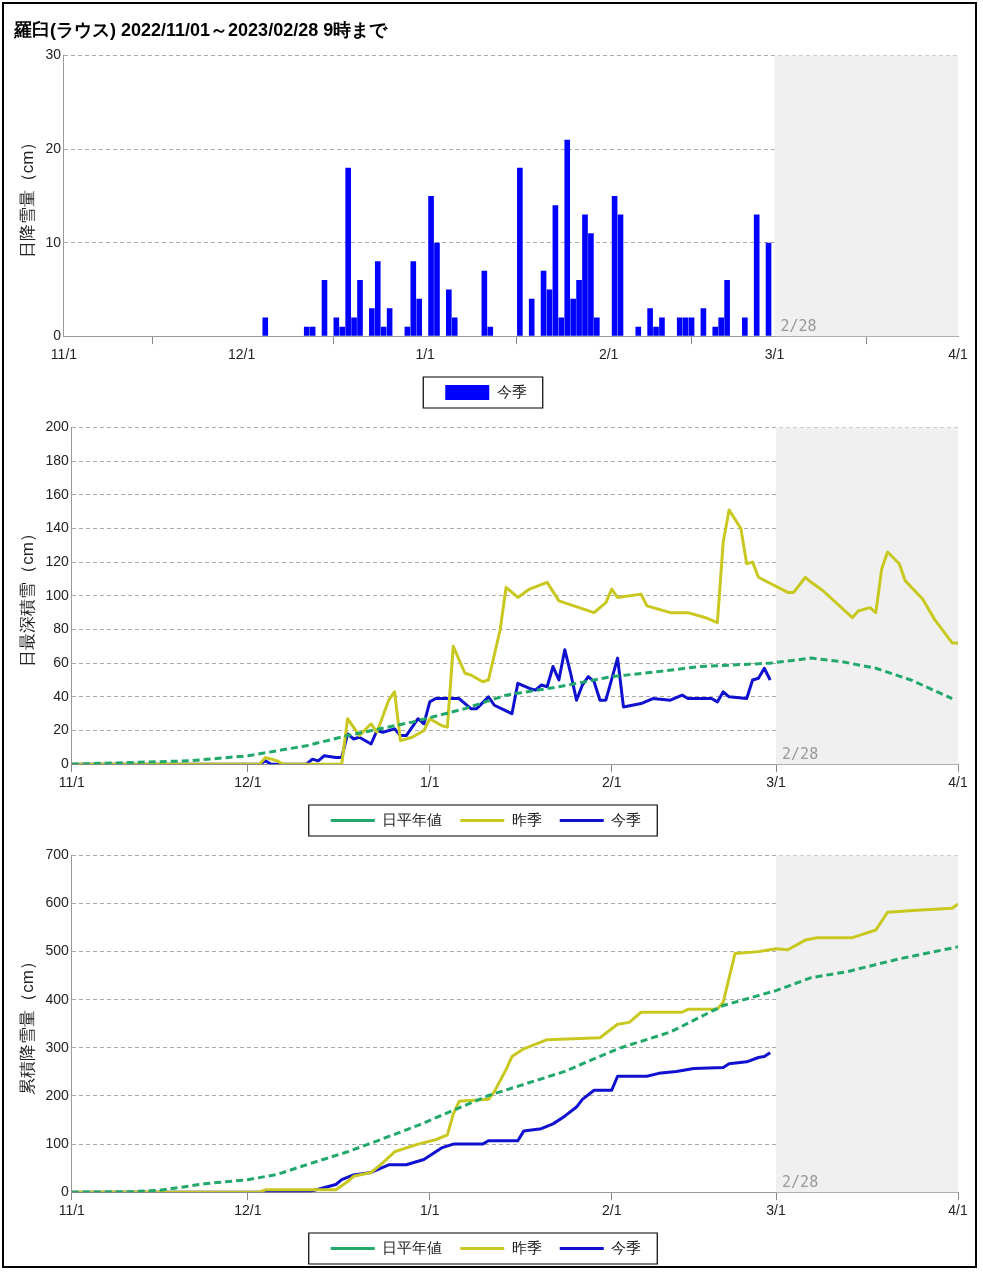 This screenshot has width=983, height=1272. What do you see at coordinates (57, 560) in the screenshot?
I see `y-tick-label: 120` at bounding box center [57, 560].